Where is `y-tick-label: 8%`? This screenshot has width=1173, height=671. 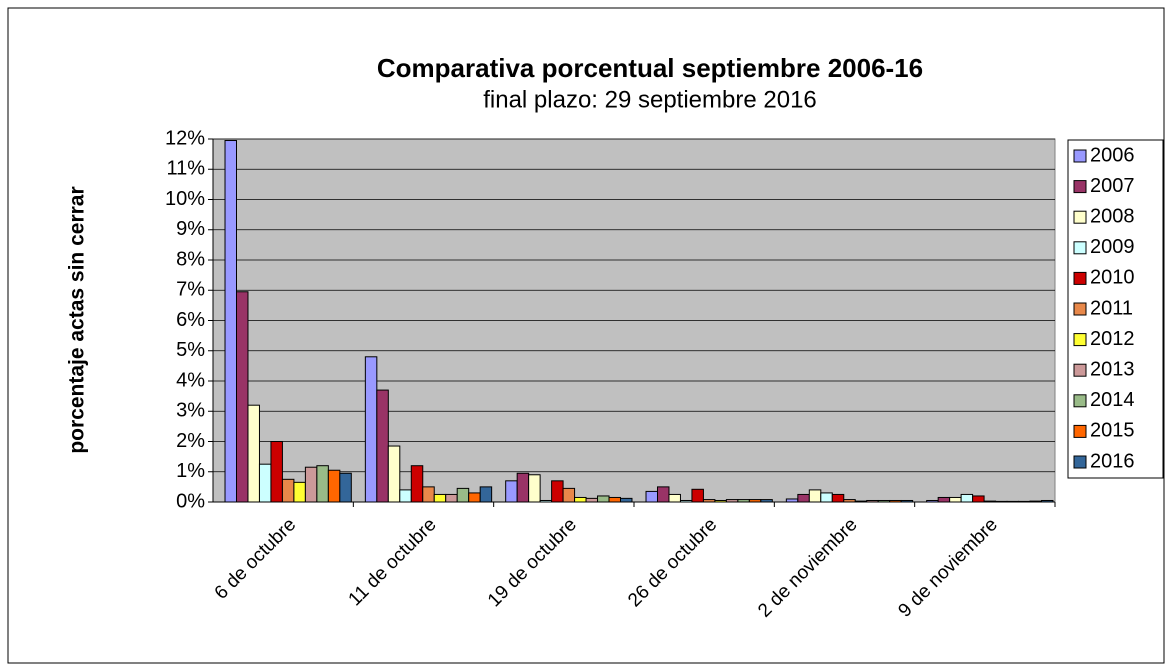
y-tick-label: 8% is located at coordinates (190, 259).